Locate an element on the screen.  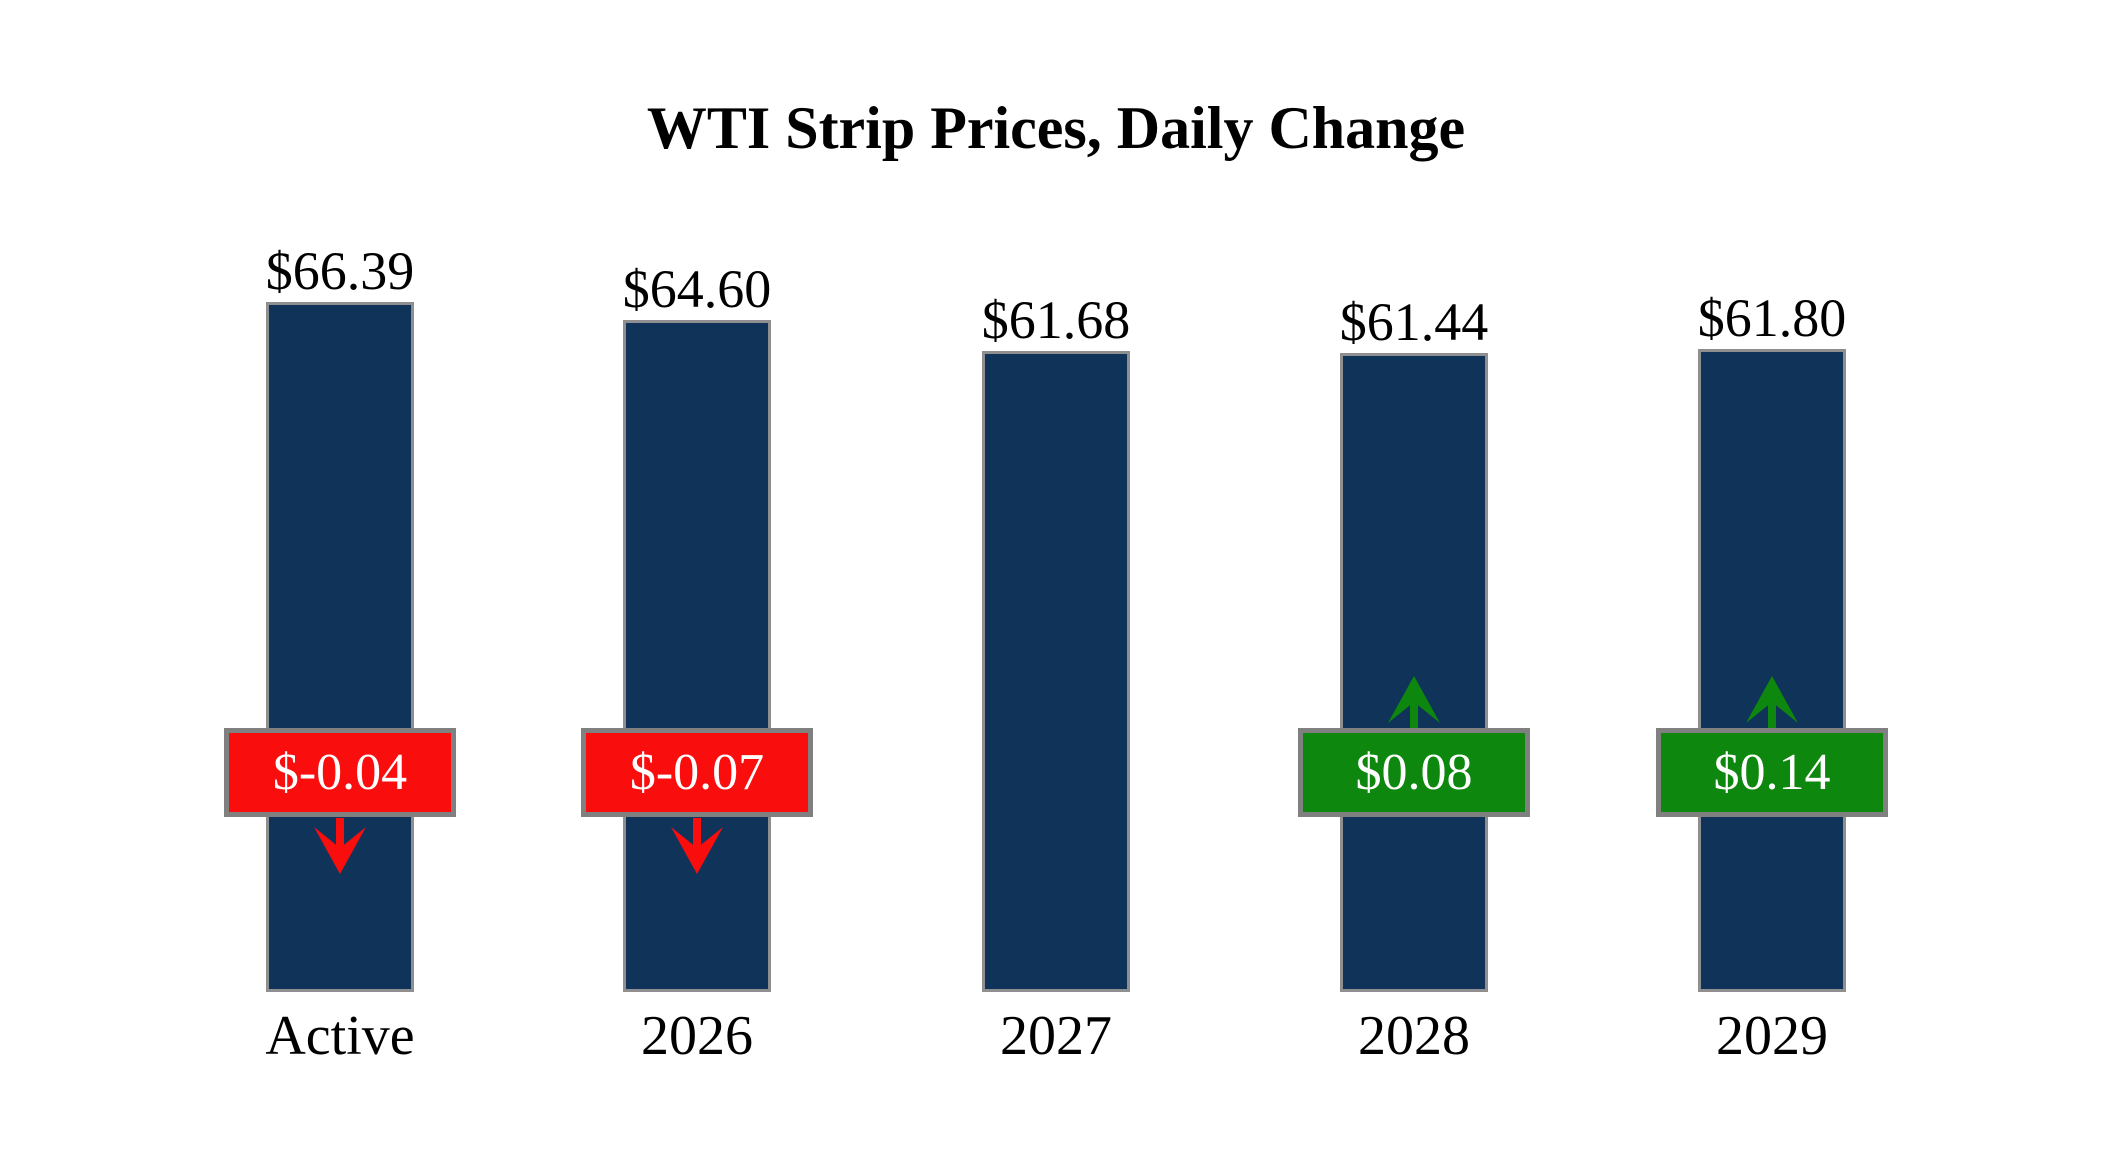
x-label-2029: 2029 is located at coordinates (1772, 1036).